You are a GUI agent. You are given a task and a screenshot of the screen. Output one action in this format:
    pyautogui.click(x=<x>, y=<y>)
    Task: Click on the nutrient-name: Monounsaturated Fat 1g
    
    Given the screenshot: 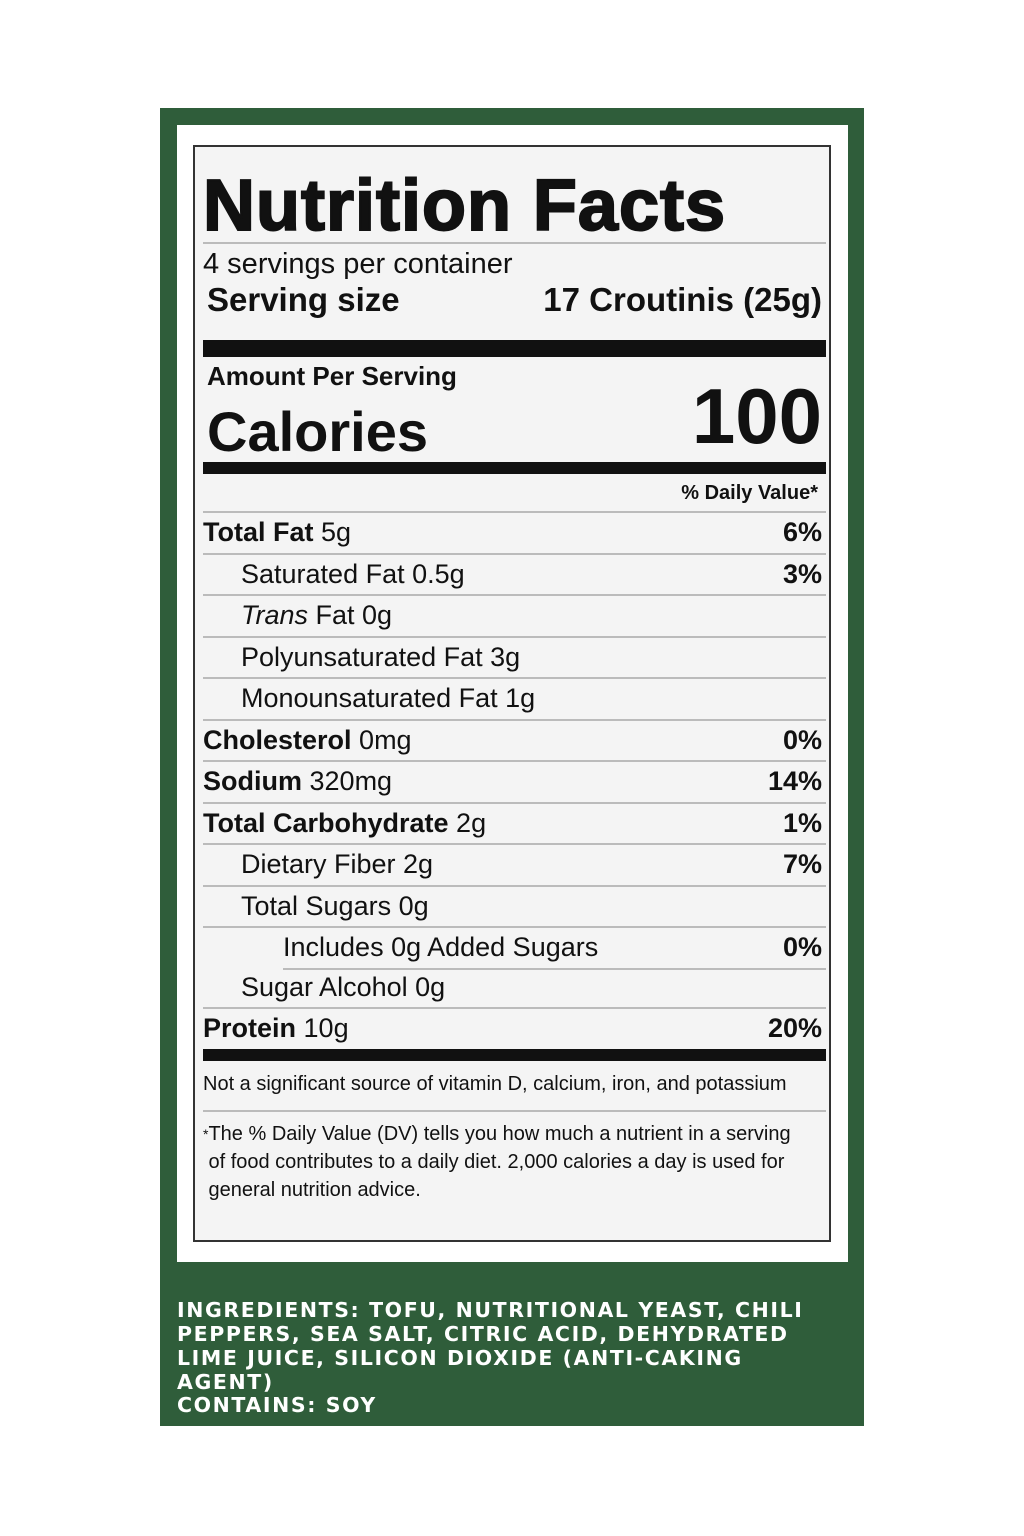 What is the action you would take?
    pyautogui.click(x=369, y=698)
    